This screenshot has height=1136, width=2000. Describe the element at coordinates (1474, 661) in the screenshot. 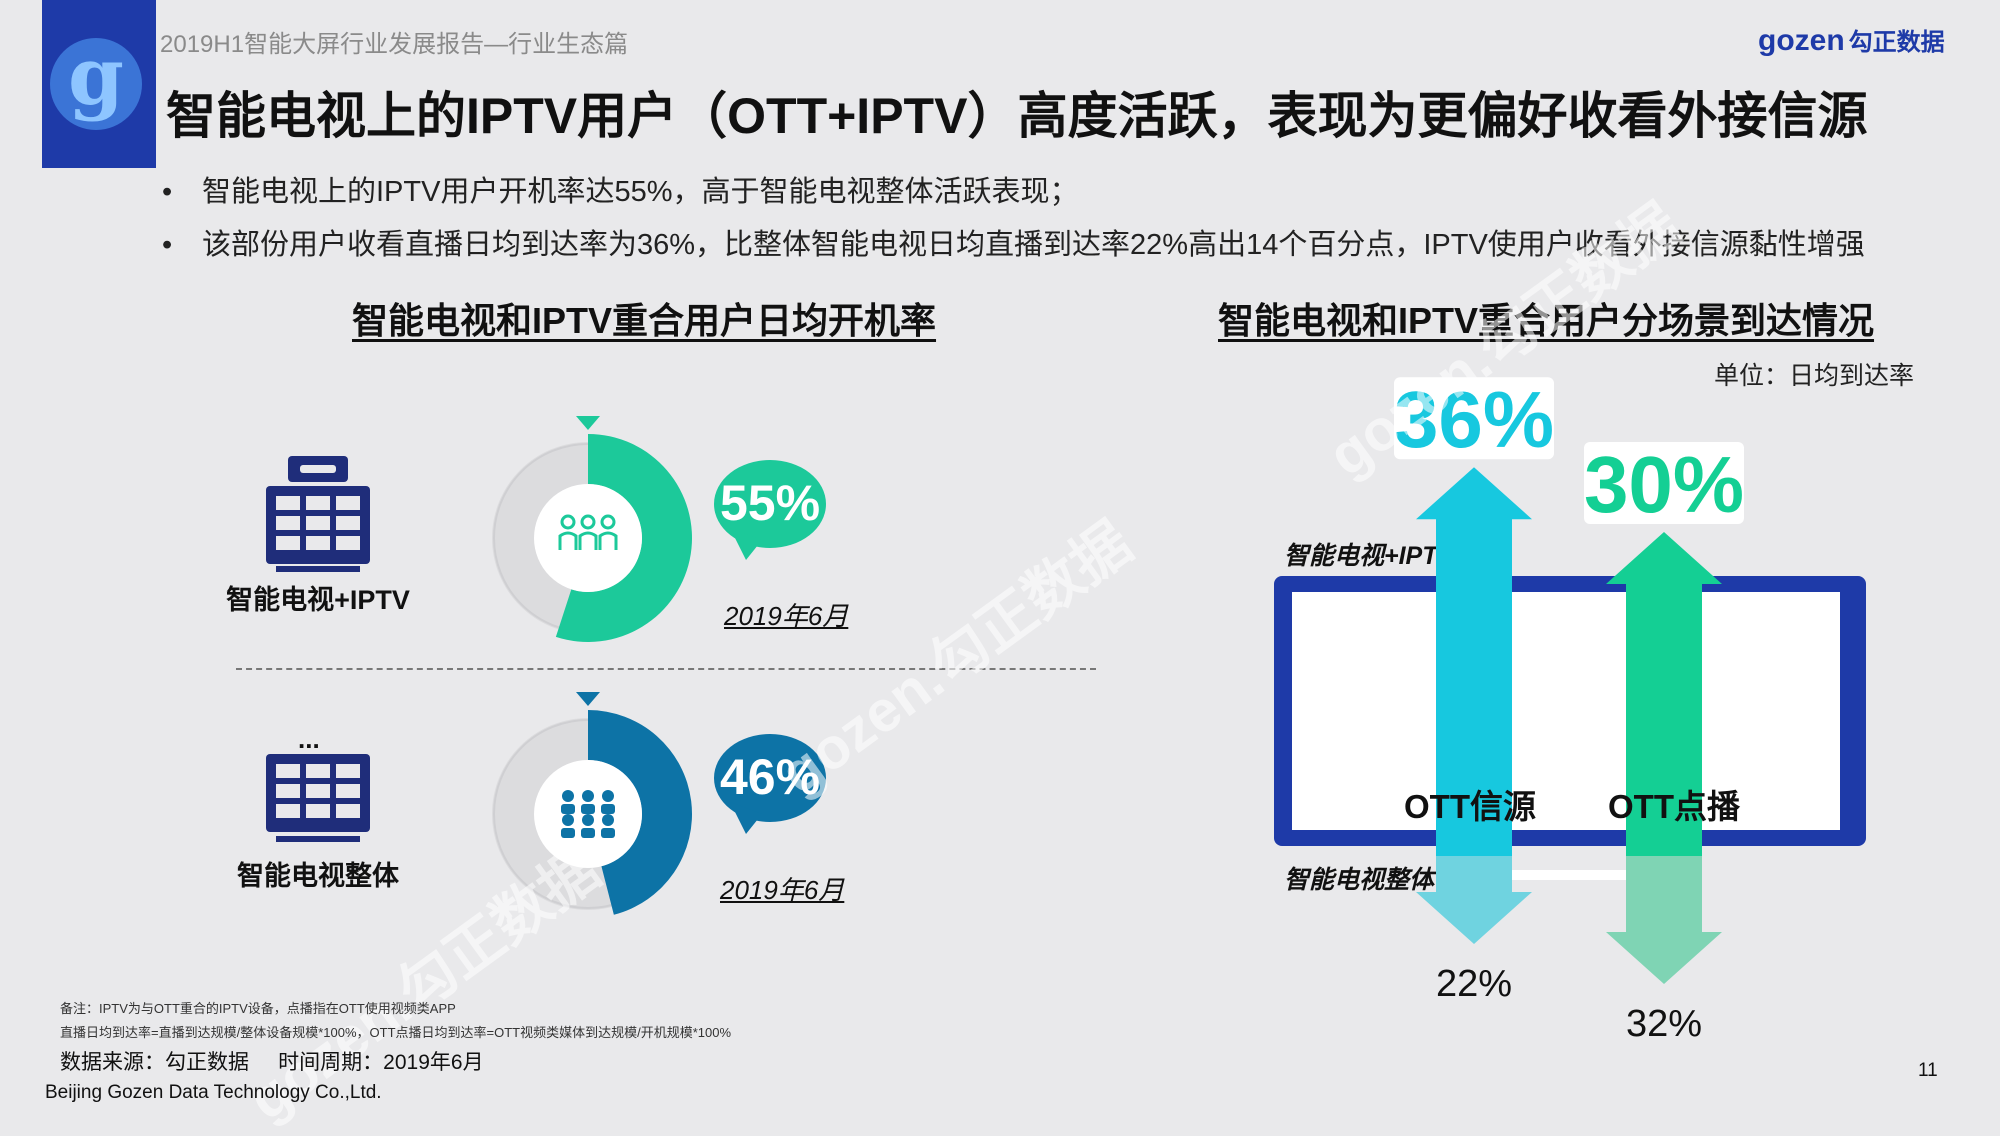

I see `arrow-up-ott-source` at that location.